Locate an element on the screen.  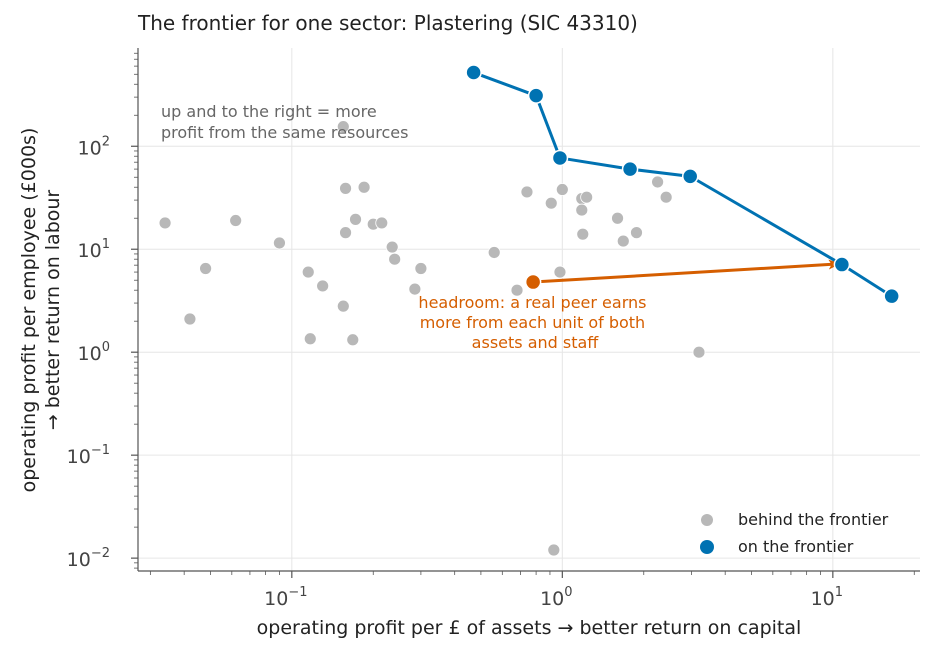
highlighted-firm-point is located at coordinates (533, 282).